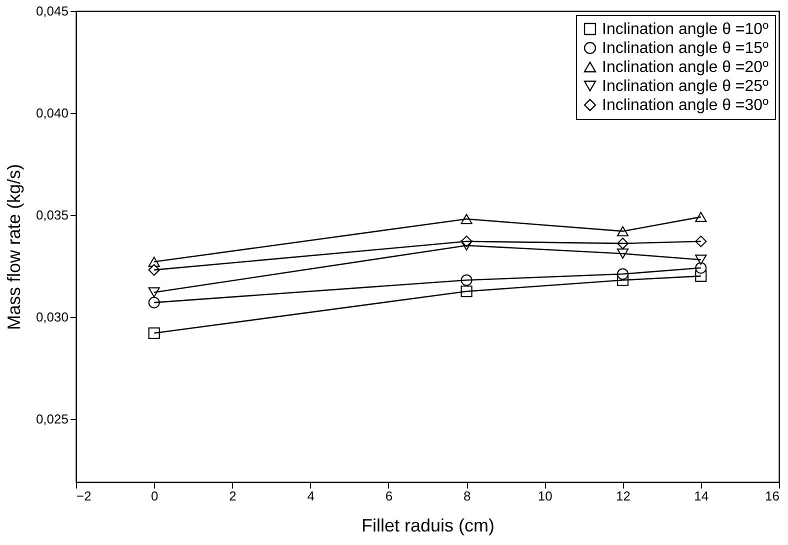 The image size is (788, 545). I want to click on y-tick-label: 0,025, so click(52, 418).